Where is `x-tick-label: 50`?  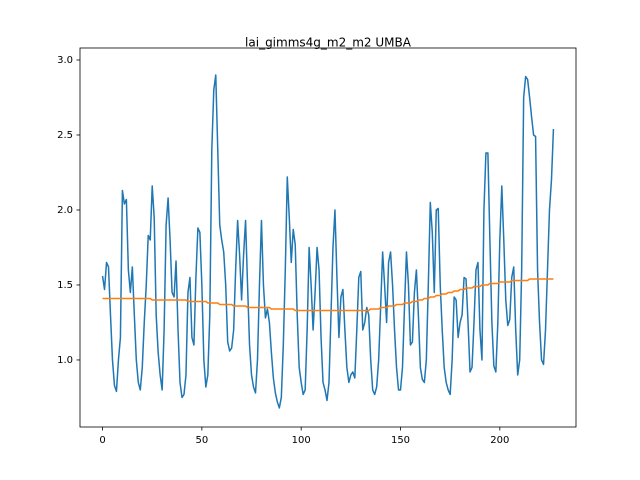
x-tick-label: 50 is located at coordinates (201, 440).